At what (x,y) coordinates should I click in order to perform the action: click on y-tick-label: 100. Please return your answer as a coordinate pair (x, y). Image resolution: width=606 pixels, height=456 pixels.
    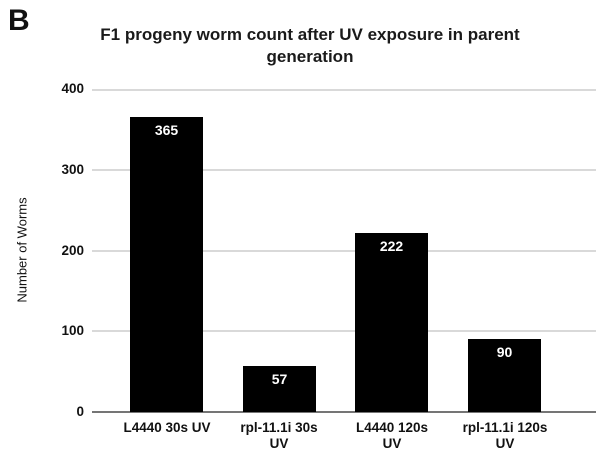
    Looking at the image, I should click on (72, 330).